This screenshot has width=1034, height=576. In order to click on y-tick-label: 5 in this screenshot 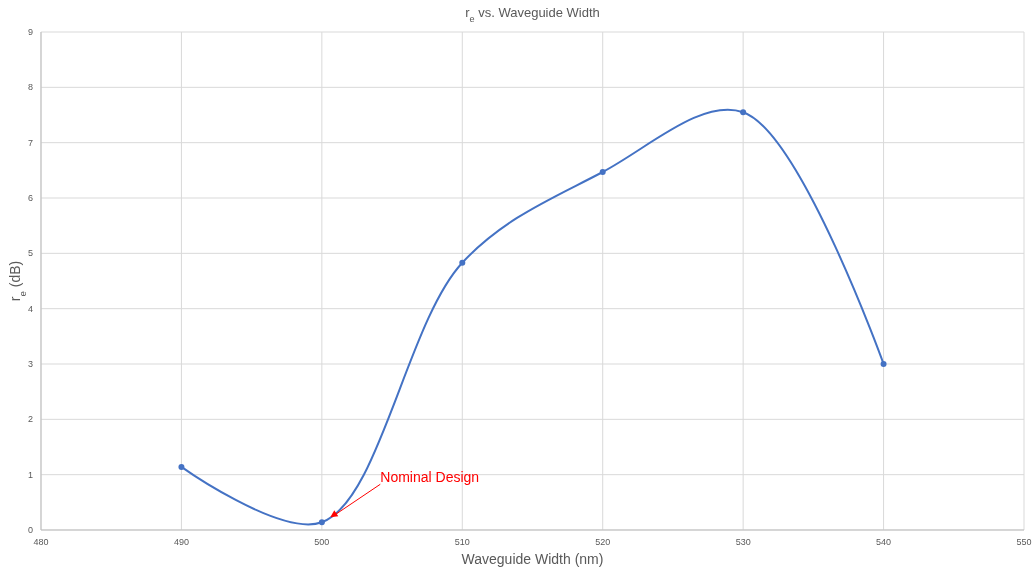, I will do `click(30, 253)`.